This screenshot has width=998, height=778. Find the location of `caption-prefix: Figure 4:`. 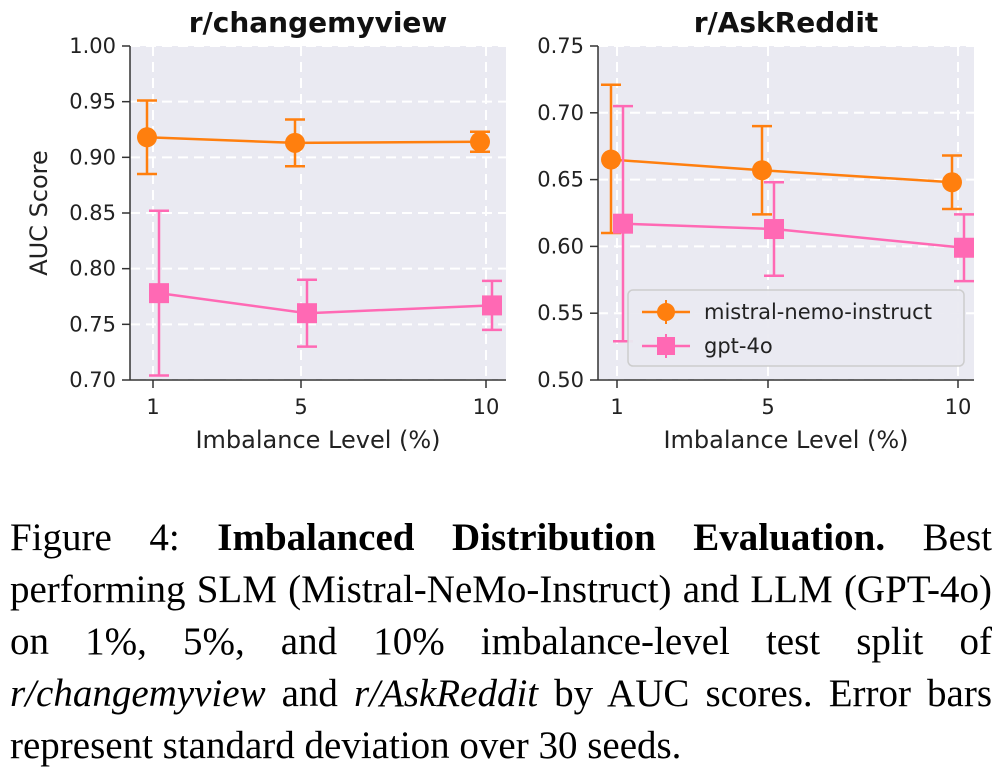

caption-prefix: Figure 4: is located at coordinates (114, 537).